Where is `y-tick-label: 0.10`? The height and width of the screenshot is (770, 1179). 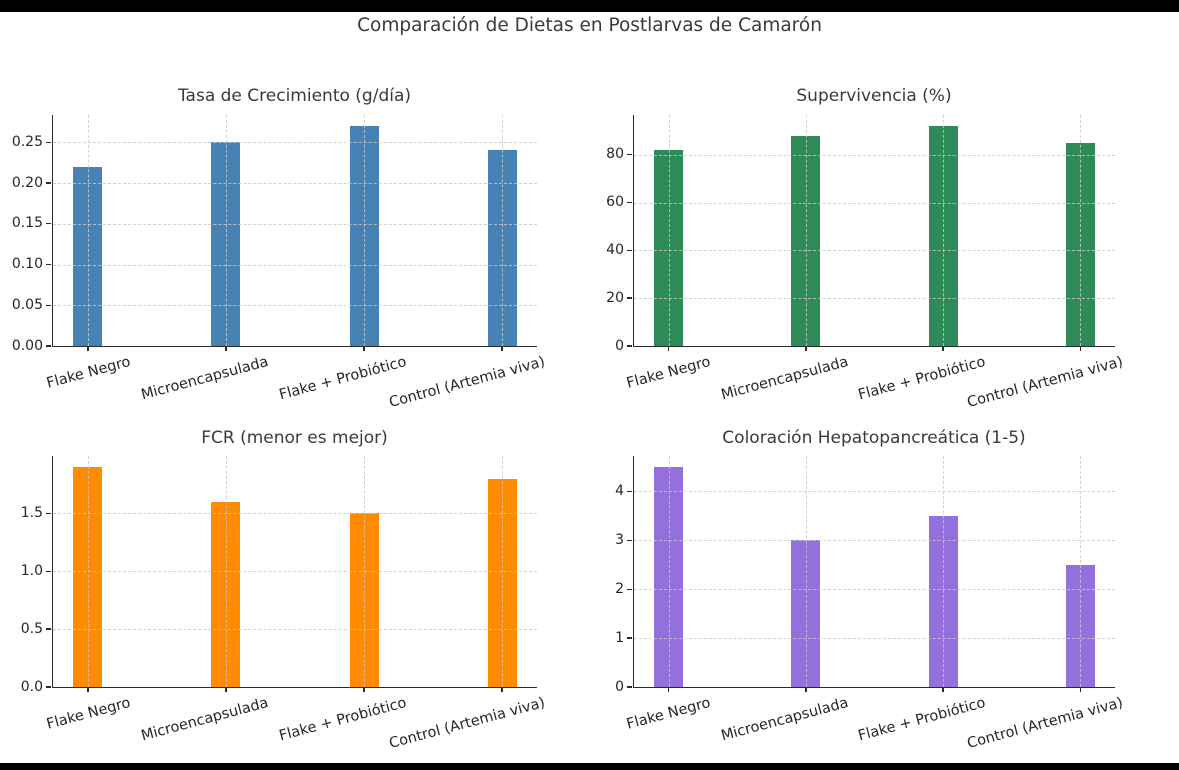 y-tick-label: 0.10 is located at coordinates (27, 264).